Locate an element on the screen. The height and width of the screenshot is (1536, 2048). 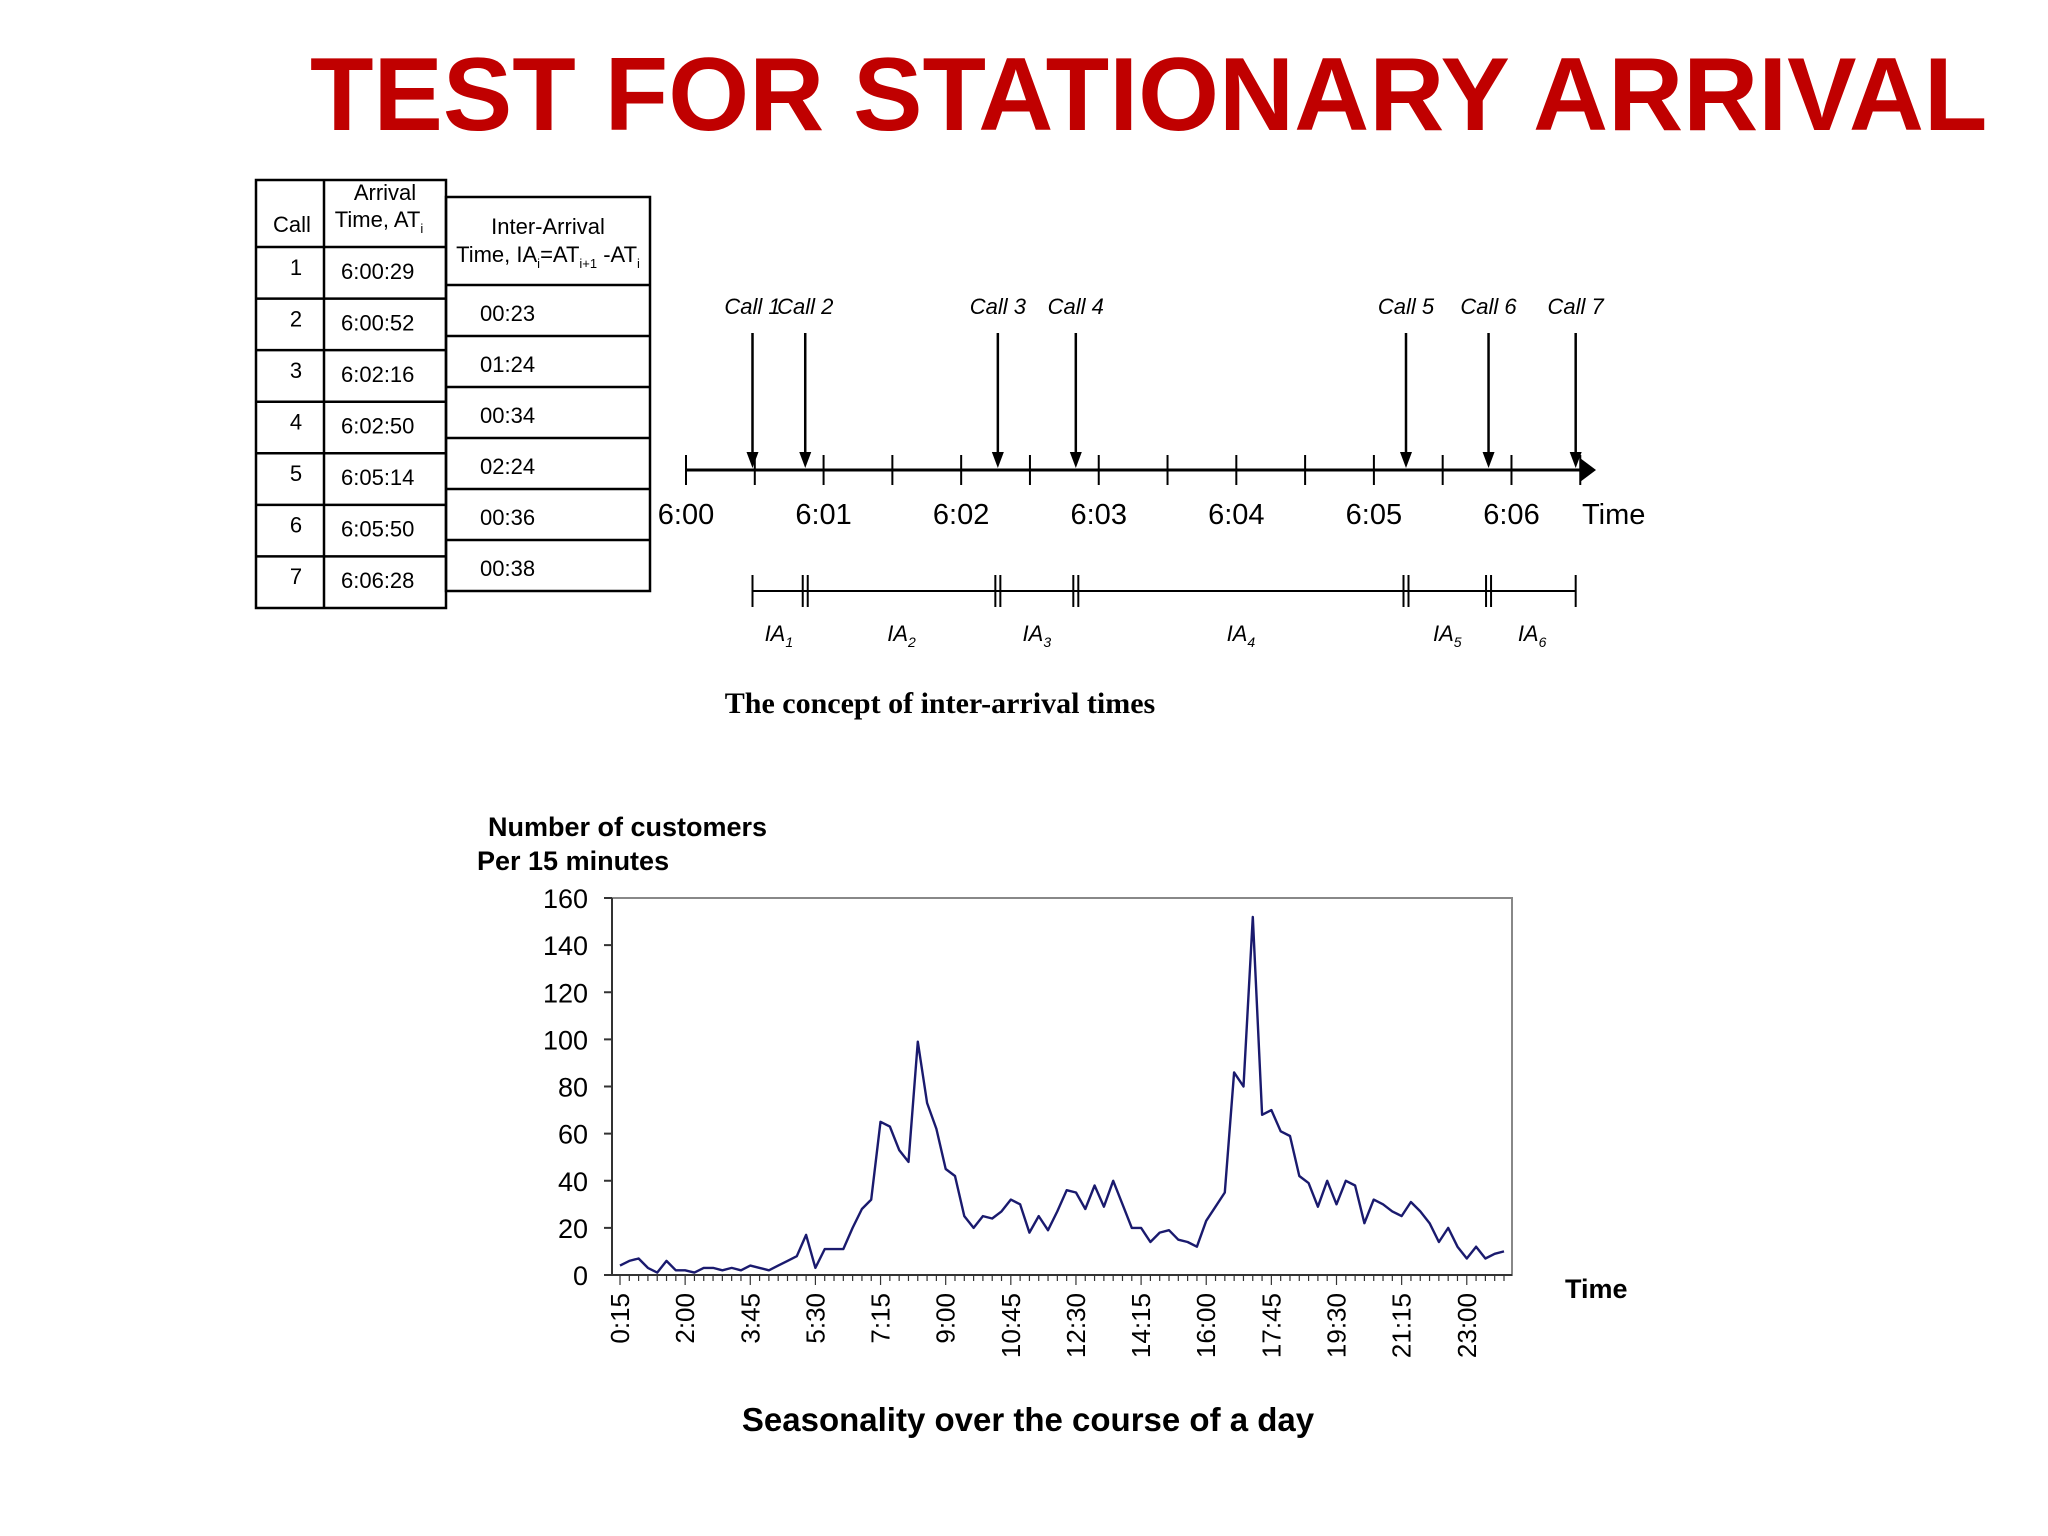
inter-arrival-header-line2: Time, IAi=ATi+1 -ATi is located at coordinates (548, 256).